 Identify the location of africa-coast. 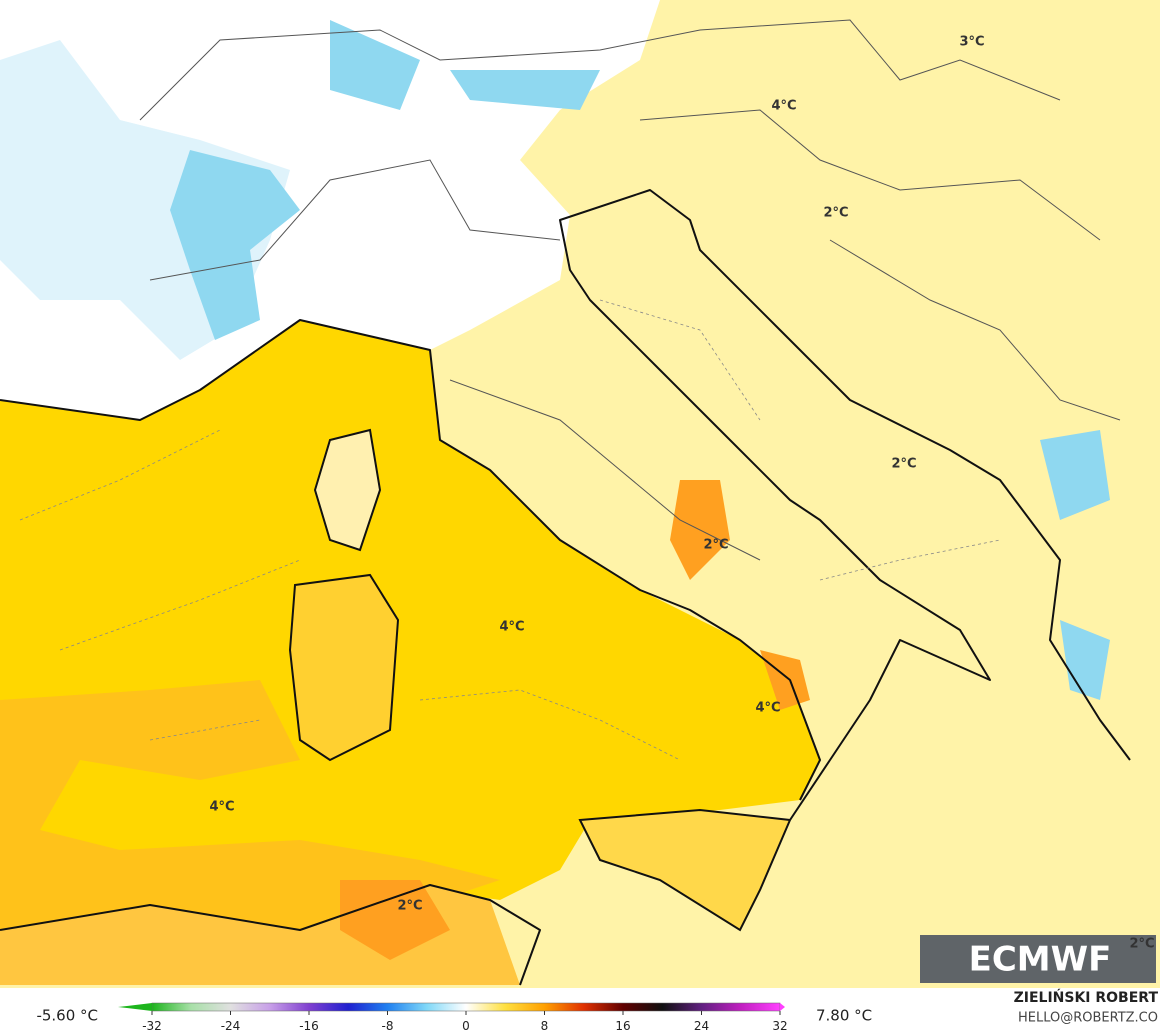
(270, 935).